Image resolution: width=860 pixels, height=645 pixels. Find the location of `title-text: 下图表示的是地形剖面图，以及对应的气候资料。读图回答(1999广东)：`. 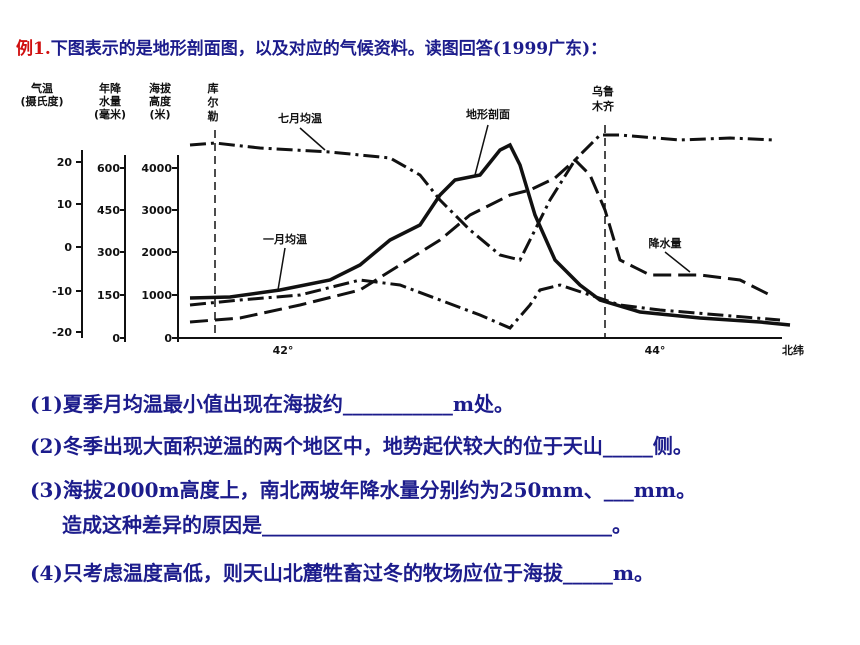

title-text: 下图表示的是地形剖面图，以及对应的气候资料。读图回答(1999广东)： is located at coordinates (329, 49).